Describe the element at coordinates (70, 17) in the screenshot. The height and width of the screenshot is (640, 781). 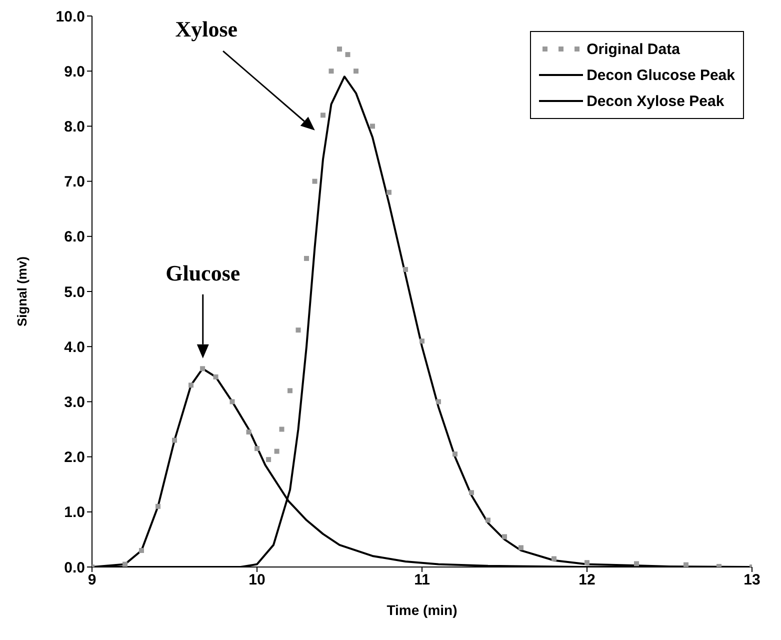
I see `y-tick-label: 10.0` at that location.